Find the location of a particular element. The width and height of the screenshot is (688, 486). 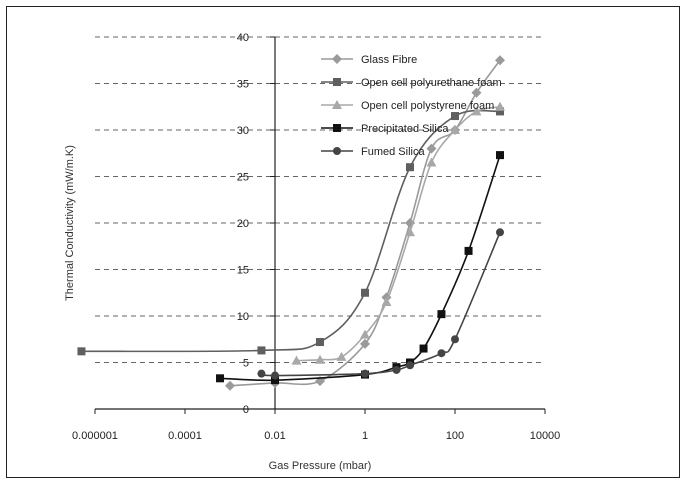

legend-item: Open cell polyurethane foam is located at coordinates (411, 83).